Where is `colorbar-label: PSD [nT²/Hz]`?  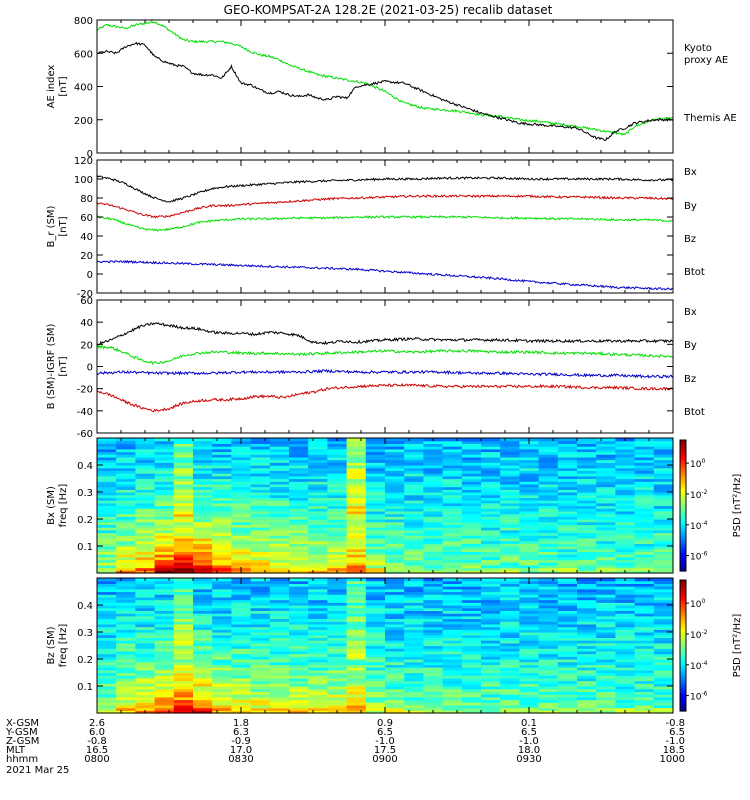
colorbar-label: PSD [nT²/Hz] is located at coordinates (737, 506).